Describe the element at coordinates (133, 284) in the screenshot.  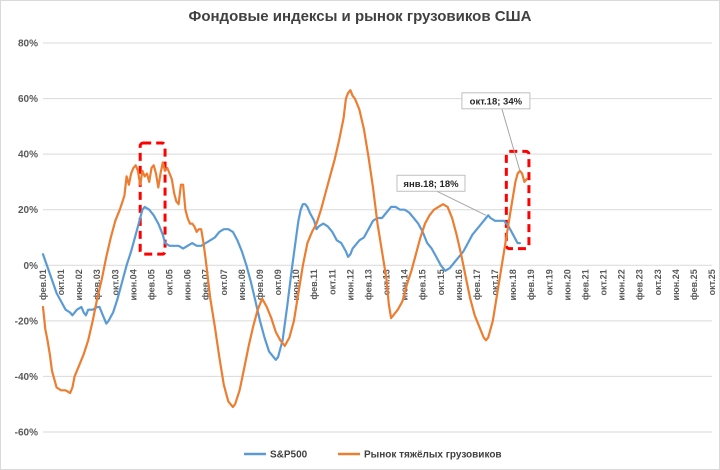
I see `x-tick-label: июн.04` at that location.